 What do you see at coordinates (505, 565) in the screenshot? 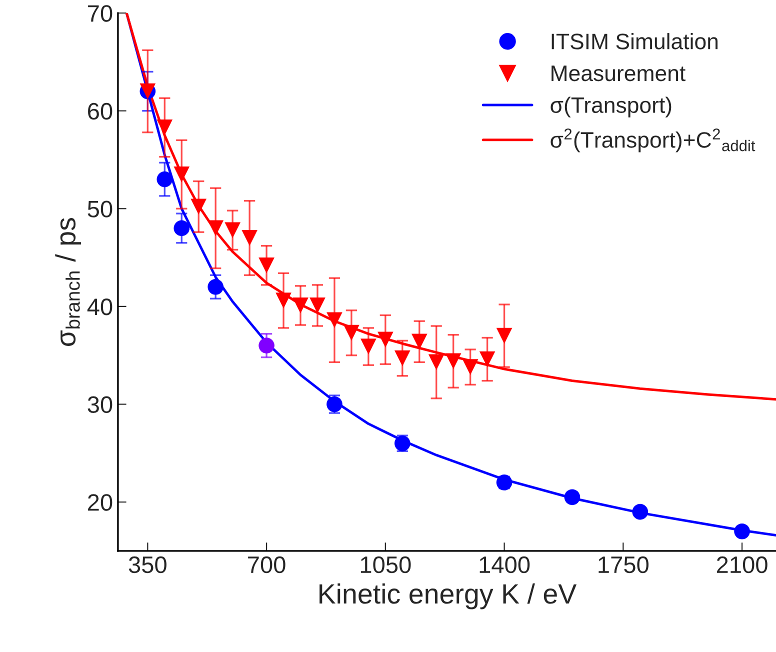
I see `x-tick-label: 1400` at bounding box center [505, 565].